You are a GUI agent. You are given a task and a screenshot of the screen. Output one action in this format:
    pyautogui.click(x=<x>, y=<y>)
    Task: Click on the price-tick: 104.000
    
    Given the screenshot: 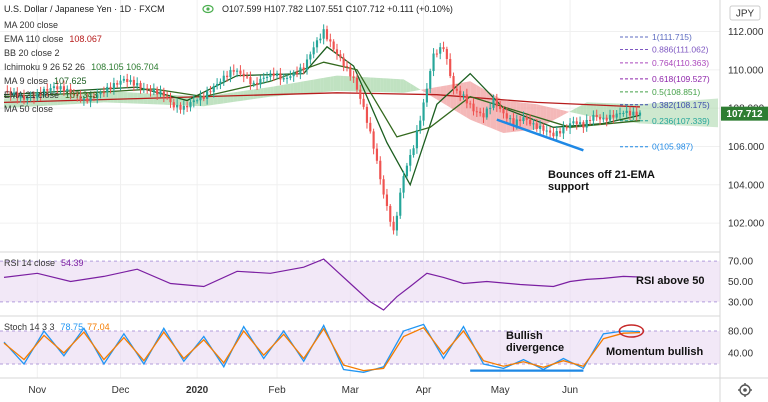 What is the action you would take?
    pyautogui.click(x=746, y=185)
    